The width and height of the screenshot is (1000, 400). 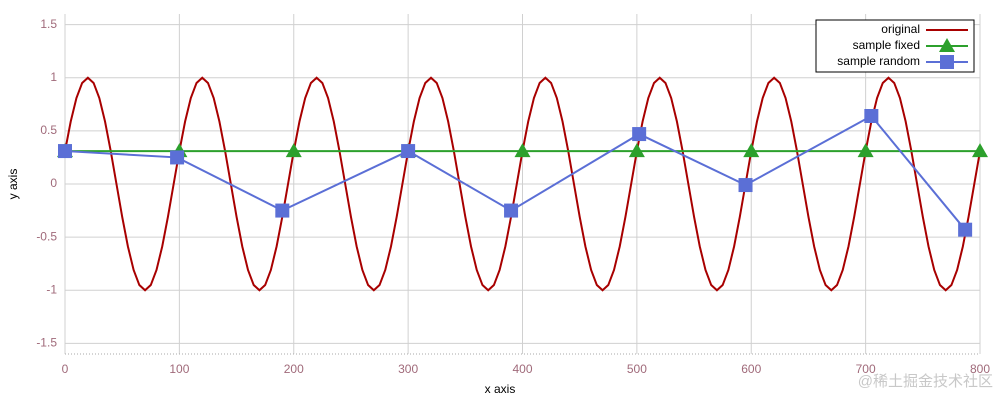 I want to click on watermark: @稀土掘金技术社区, so click(x=925, y=381).